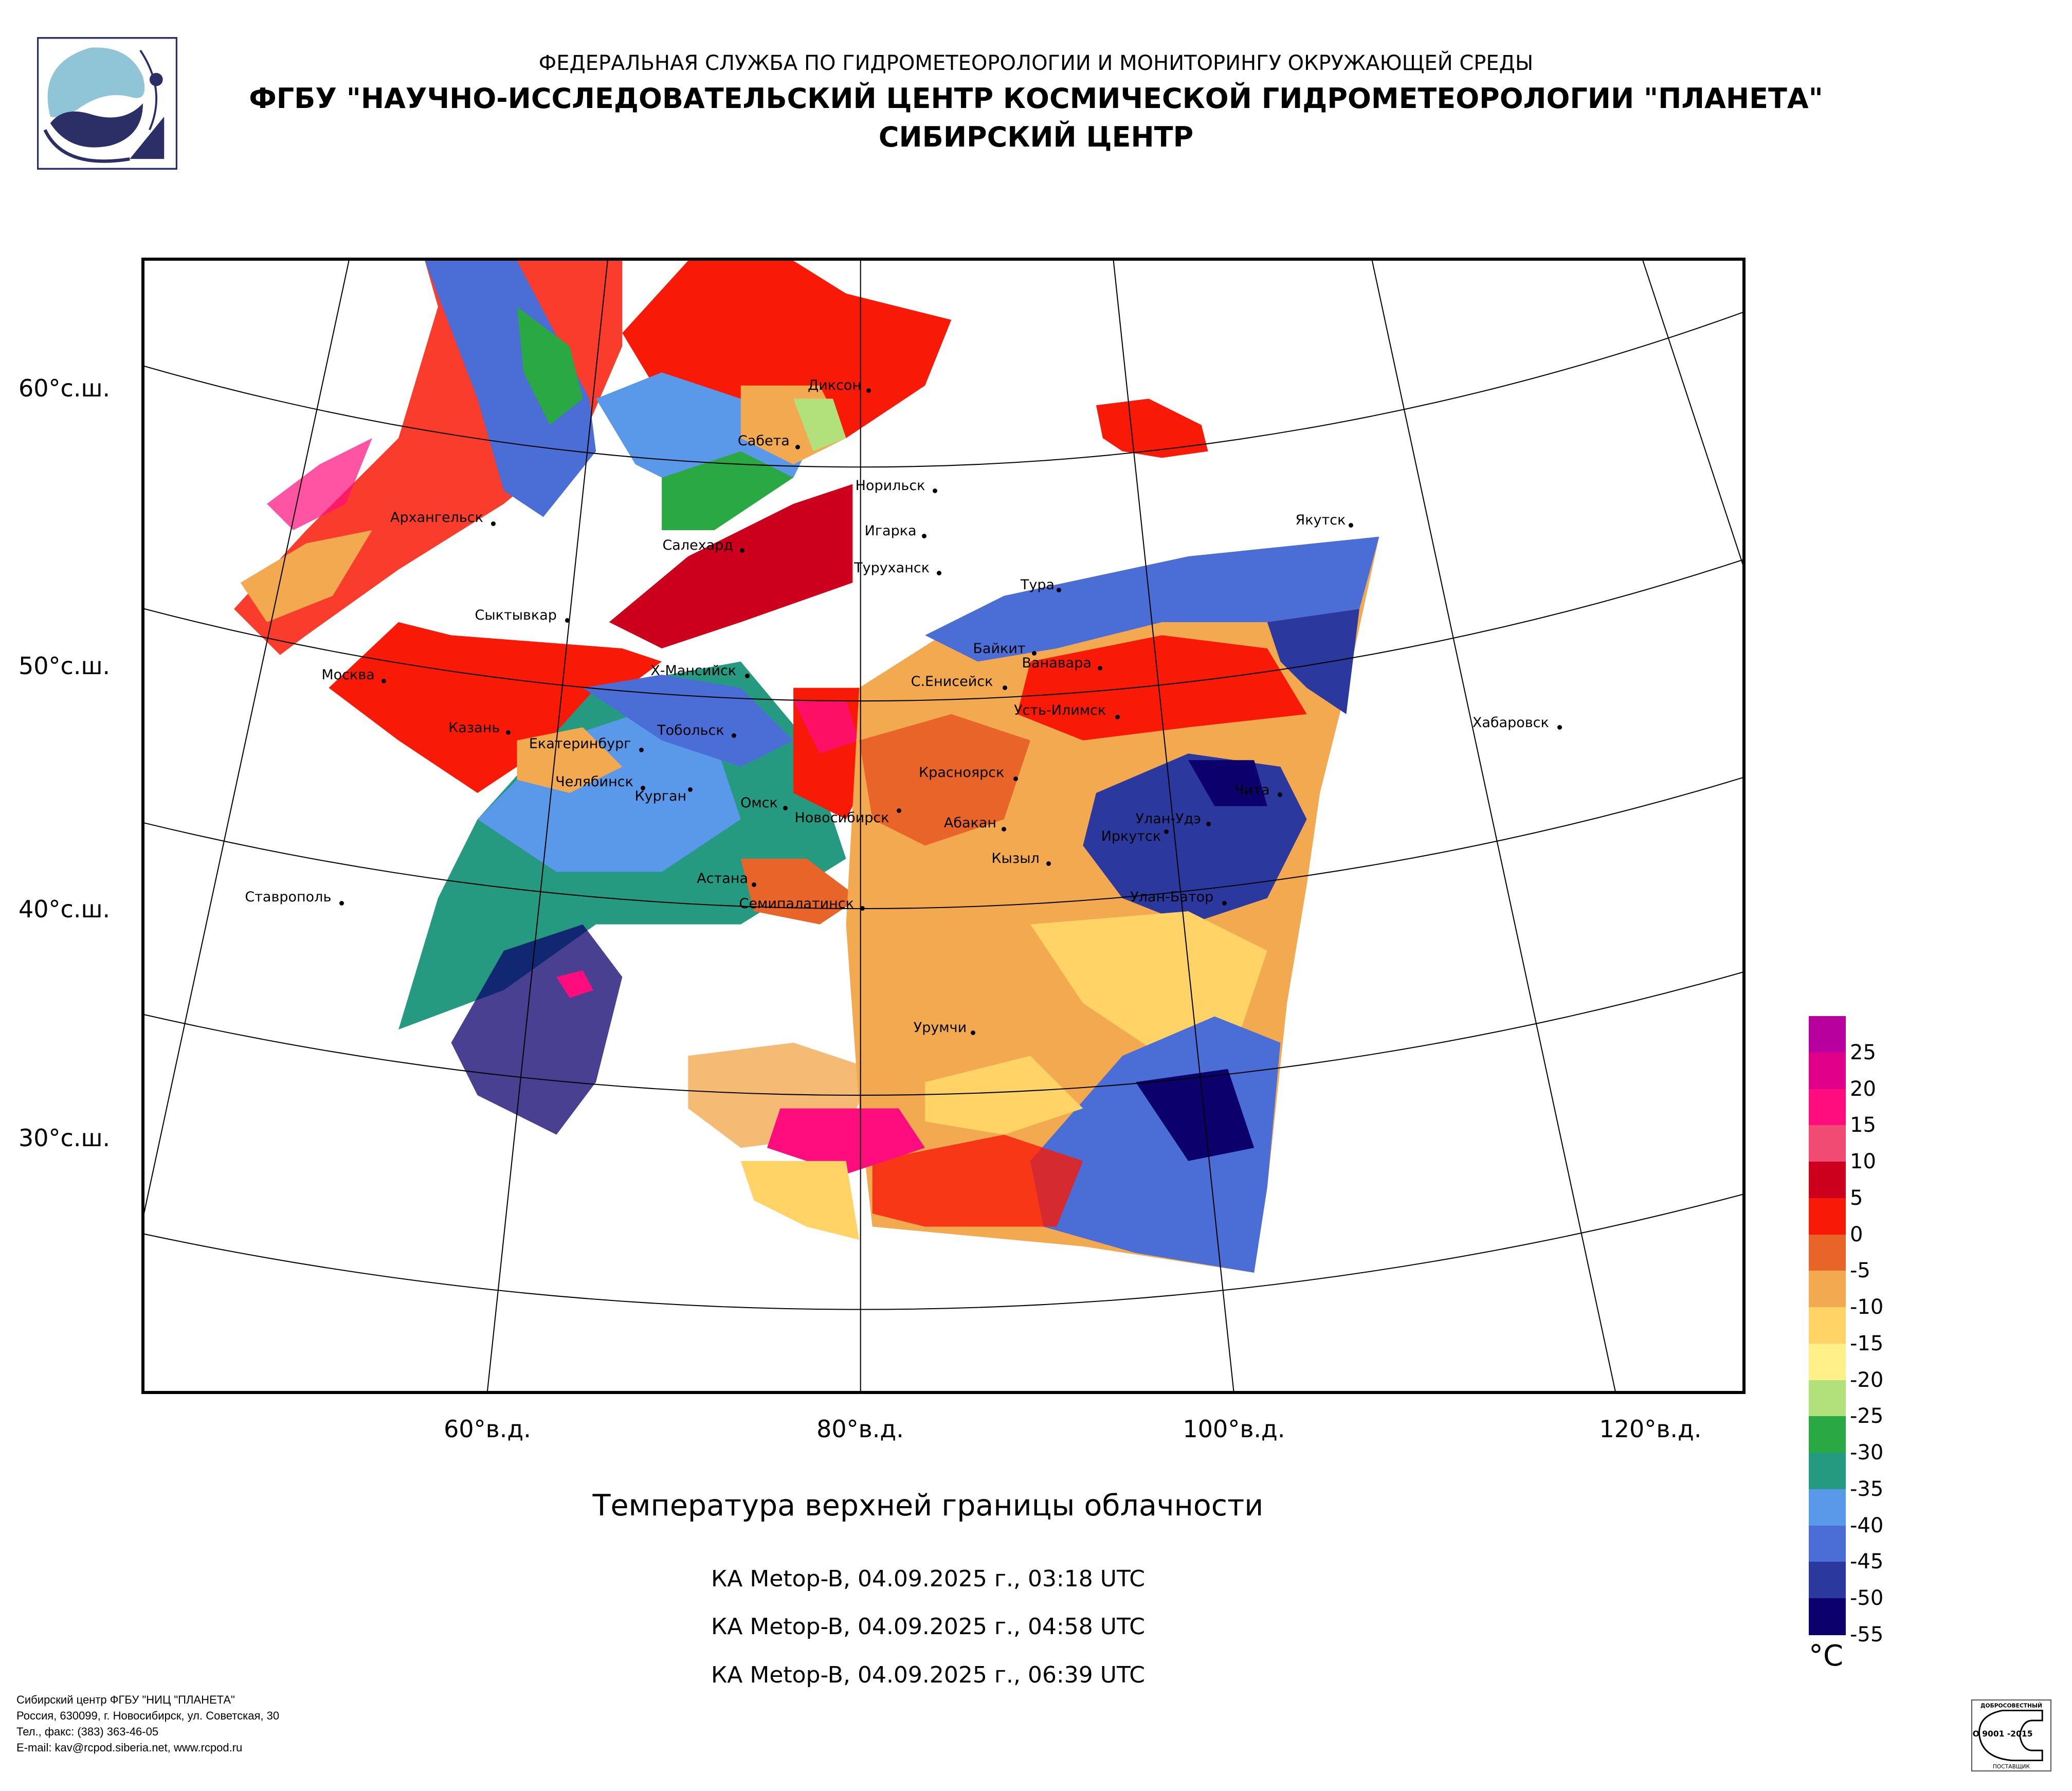 This screenshot has width=2072, height=1791. What do you see at coordinates (1168, 819) in the screenshot?
I see `city-label: Улан-Удэ` at bounding box center [1168, 819].